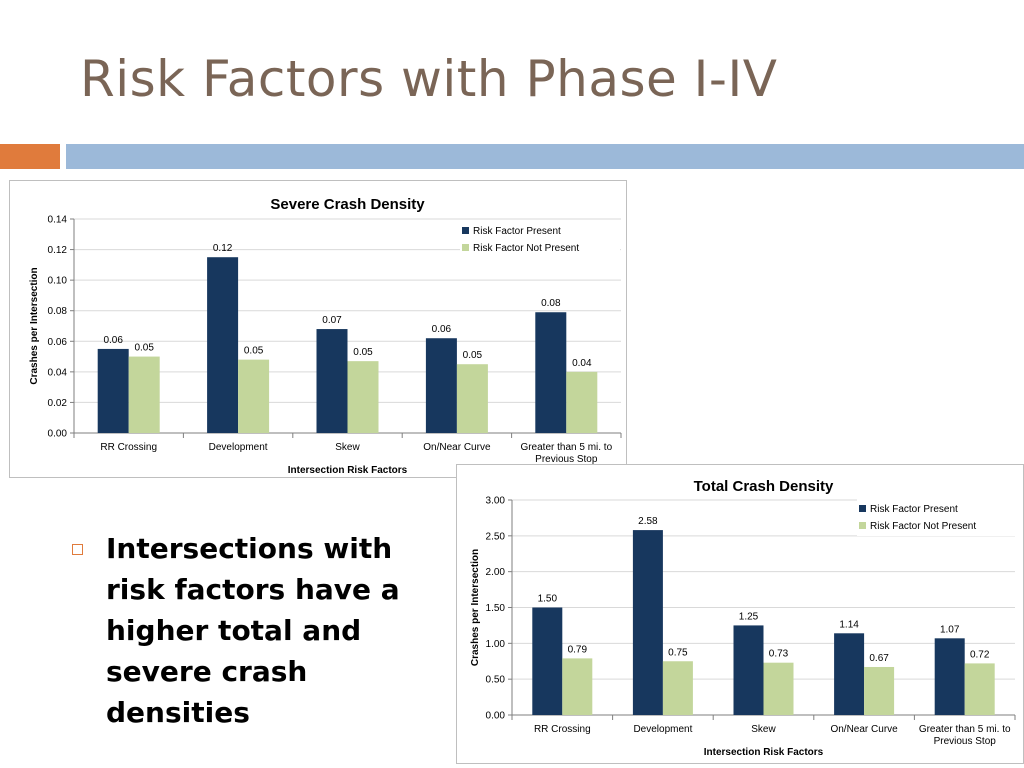 This screenshot has height=768, width=1024. What do you see at coordinates (548, 599) in the screenshot?
I see `data-label: 1.50` at bounding box center [548, 599].